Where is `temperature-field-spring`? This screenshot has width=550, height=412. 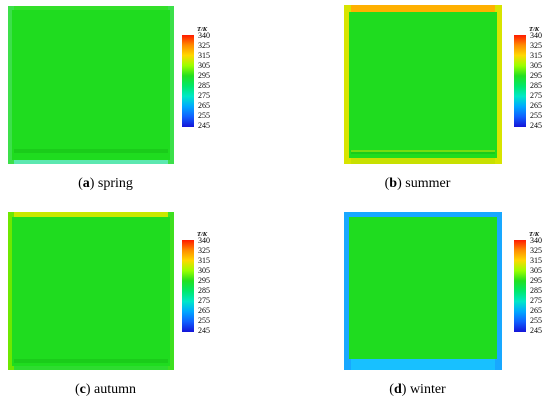 temperature-field-spring is located at coordinates (91, 85).